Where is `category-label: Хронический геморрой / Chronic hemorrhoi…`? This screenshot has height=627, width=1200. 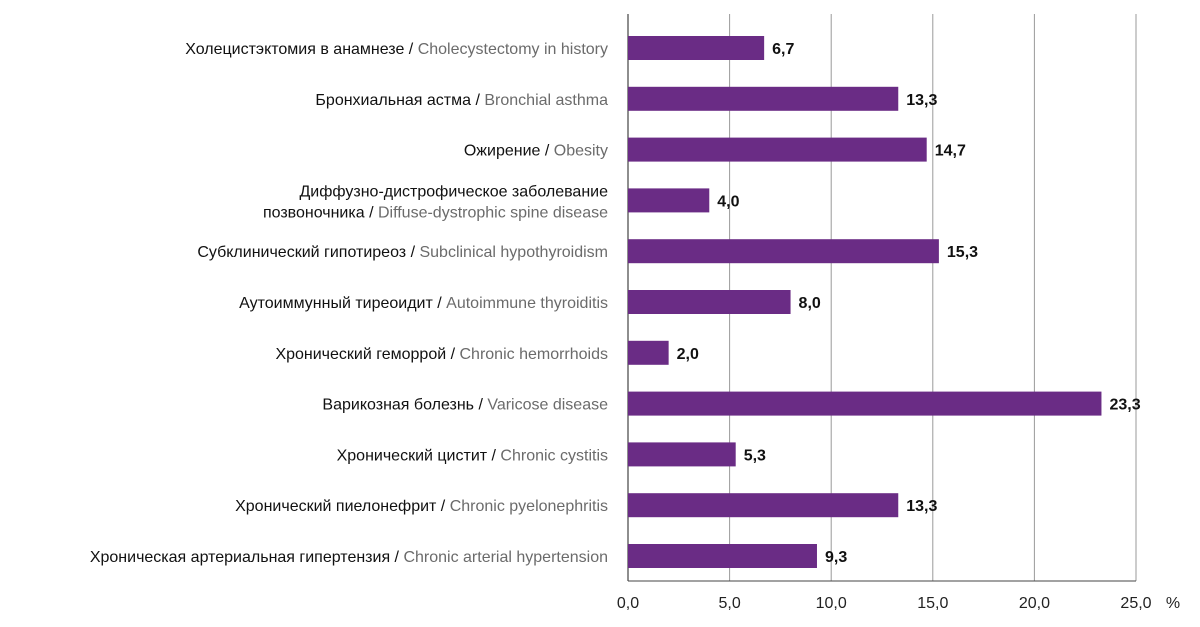 category-label: Хронический геморрой / Chronic hemorrhoi… is located at coordinates (441, 354).